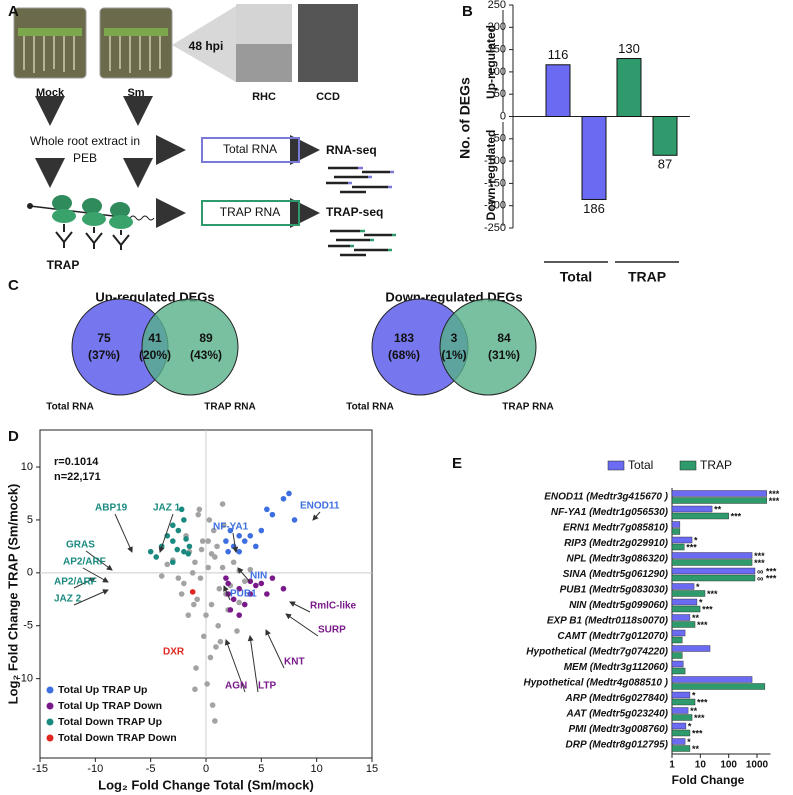 Image resolution: width=793 pixels, height=795 pixels. What do you see at coordinates (190, 347) in the screenshot?
I see `venn-circle` at bounding box center [190, 347].